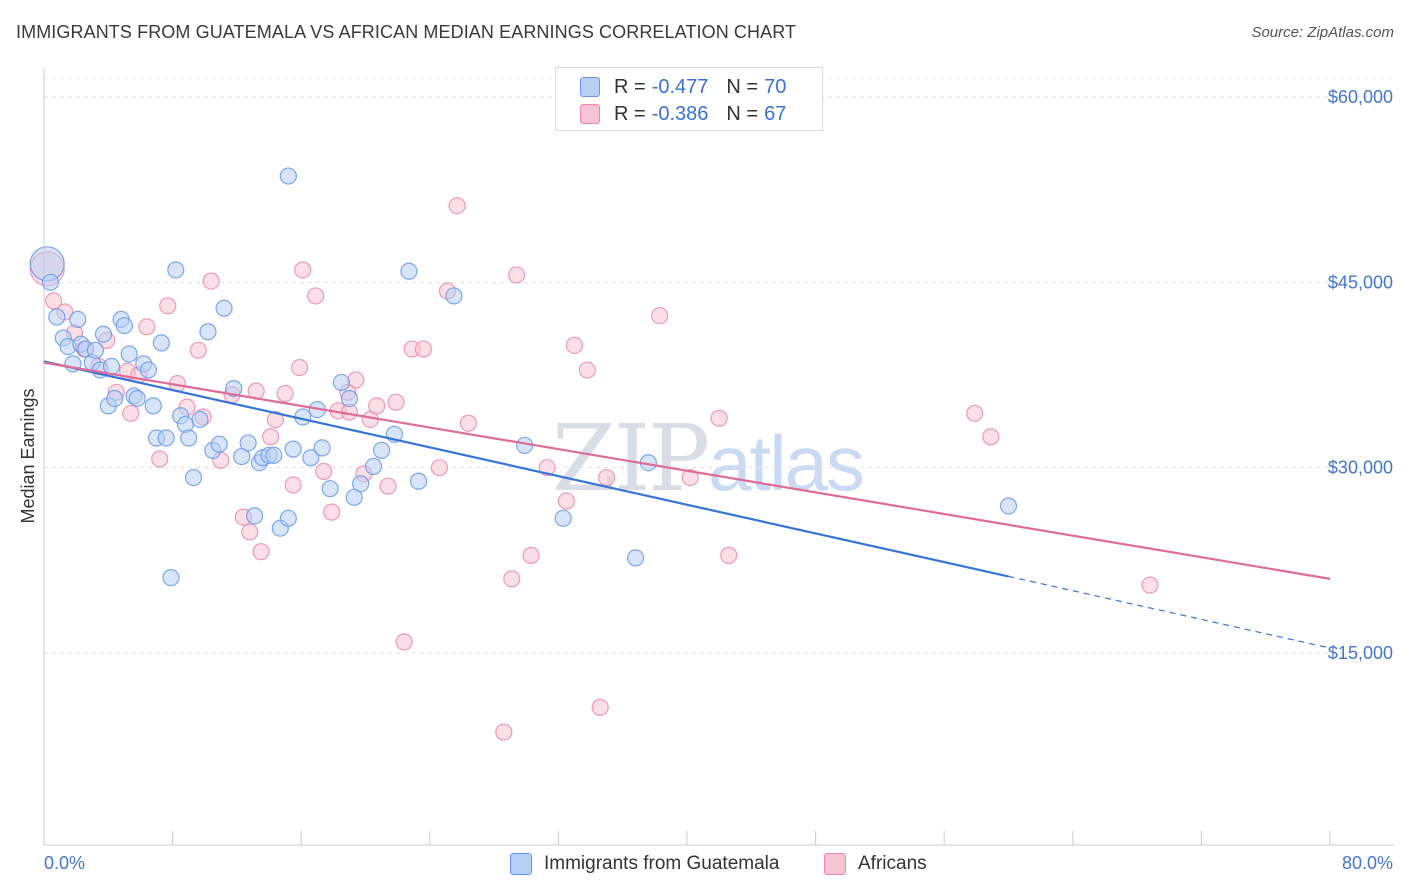 The image size is (1406, 892). I want to click on source-label: Source: ZipAtlas.com, so click(1322, 32).